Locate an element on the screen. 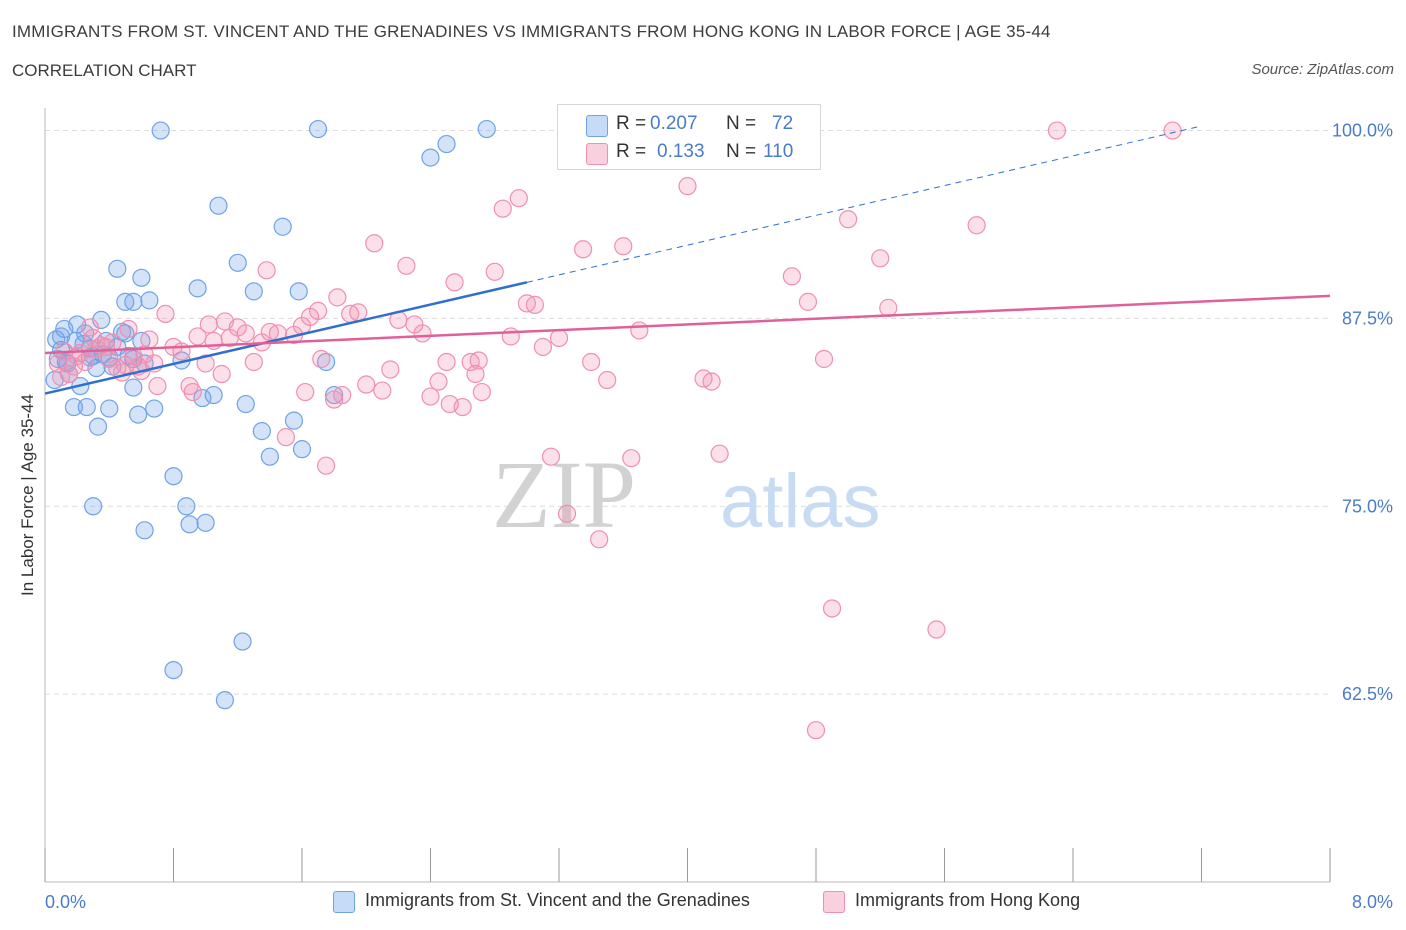  y-tick-label: 62.5% is located at coordinates (1367, 694).